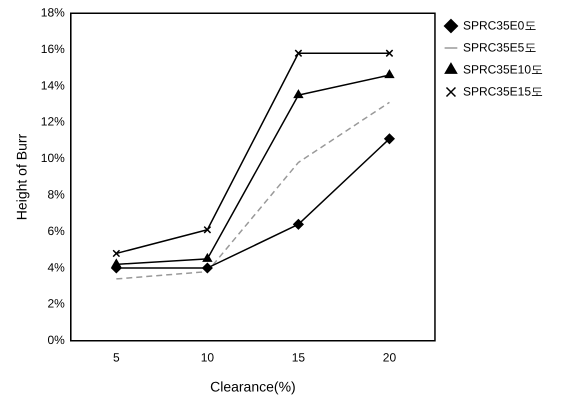 Image resolution: width=563 pixels, height=410 pixels. I want to click on x-tick-label: 15, so click(299, 357).